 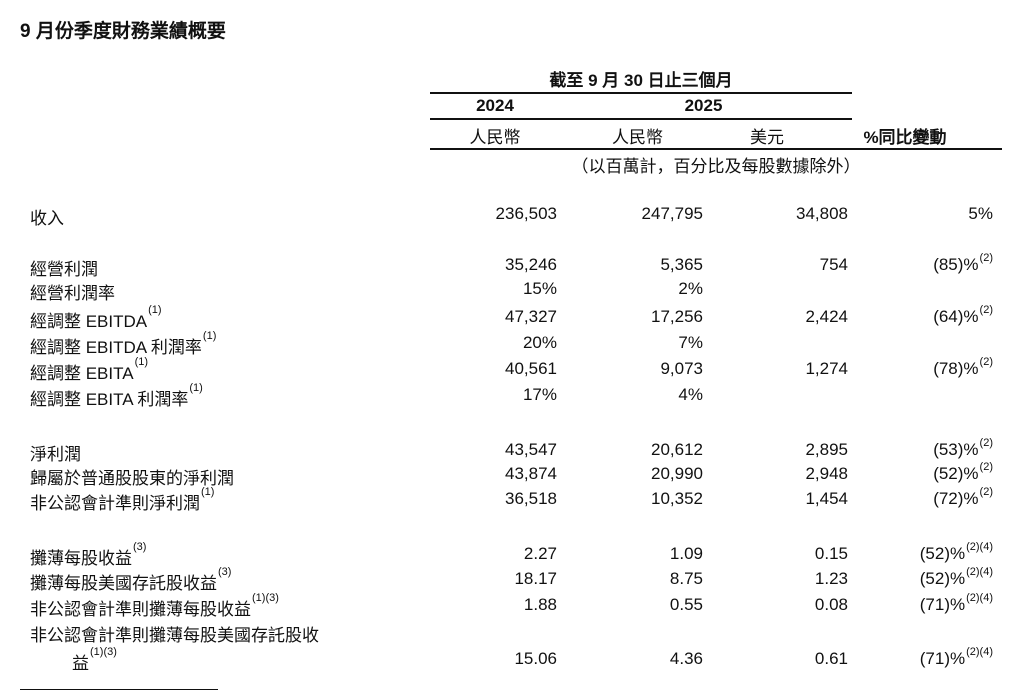 I want to click on table-row: 攤薄每股收益(3) 2.27 1.09 0.15 (52)%(2)(4), so click(x=512, y=554).